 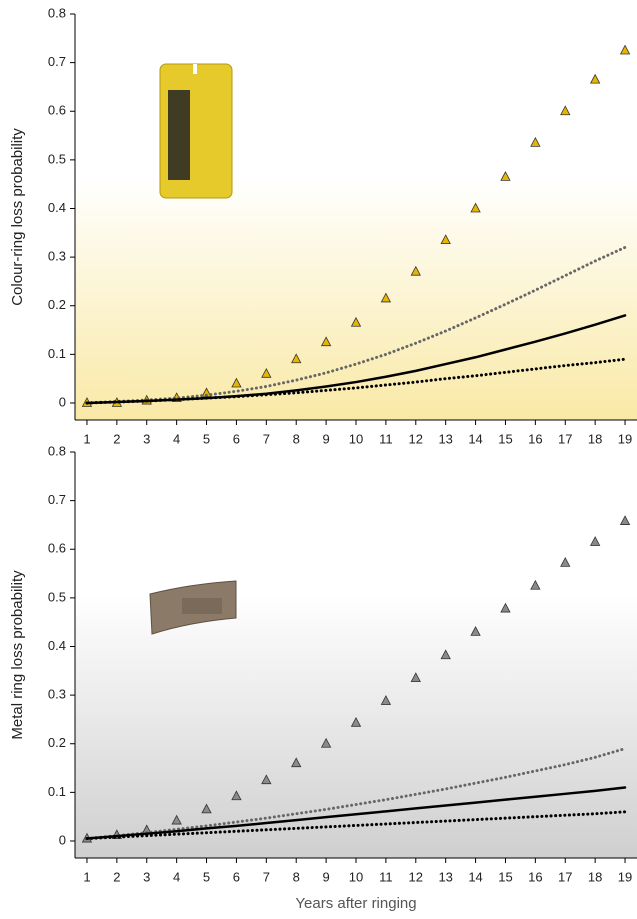 I want to click on y-axis-label: Metal ring loss probability, so click(x=17, y=655).